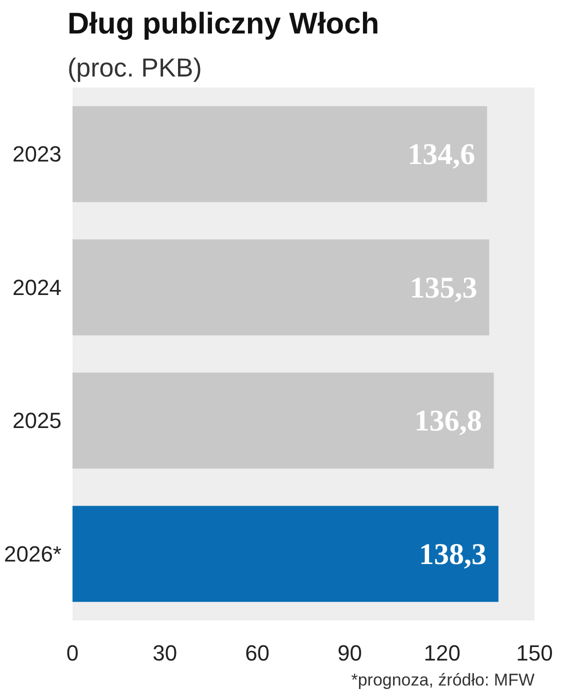  Describe the element at coordinates (534, 653) in the screenshot. I see `x-tick-label: 150` at that location.